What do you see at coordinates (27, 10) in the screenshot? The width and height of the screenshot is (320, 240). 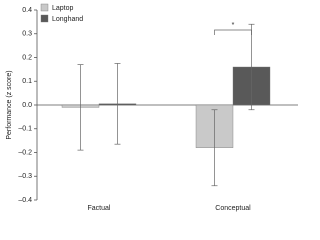 I see `y-tick-label: 0.4` at bounding box center [27, 10].